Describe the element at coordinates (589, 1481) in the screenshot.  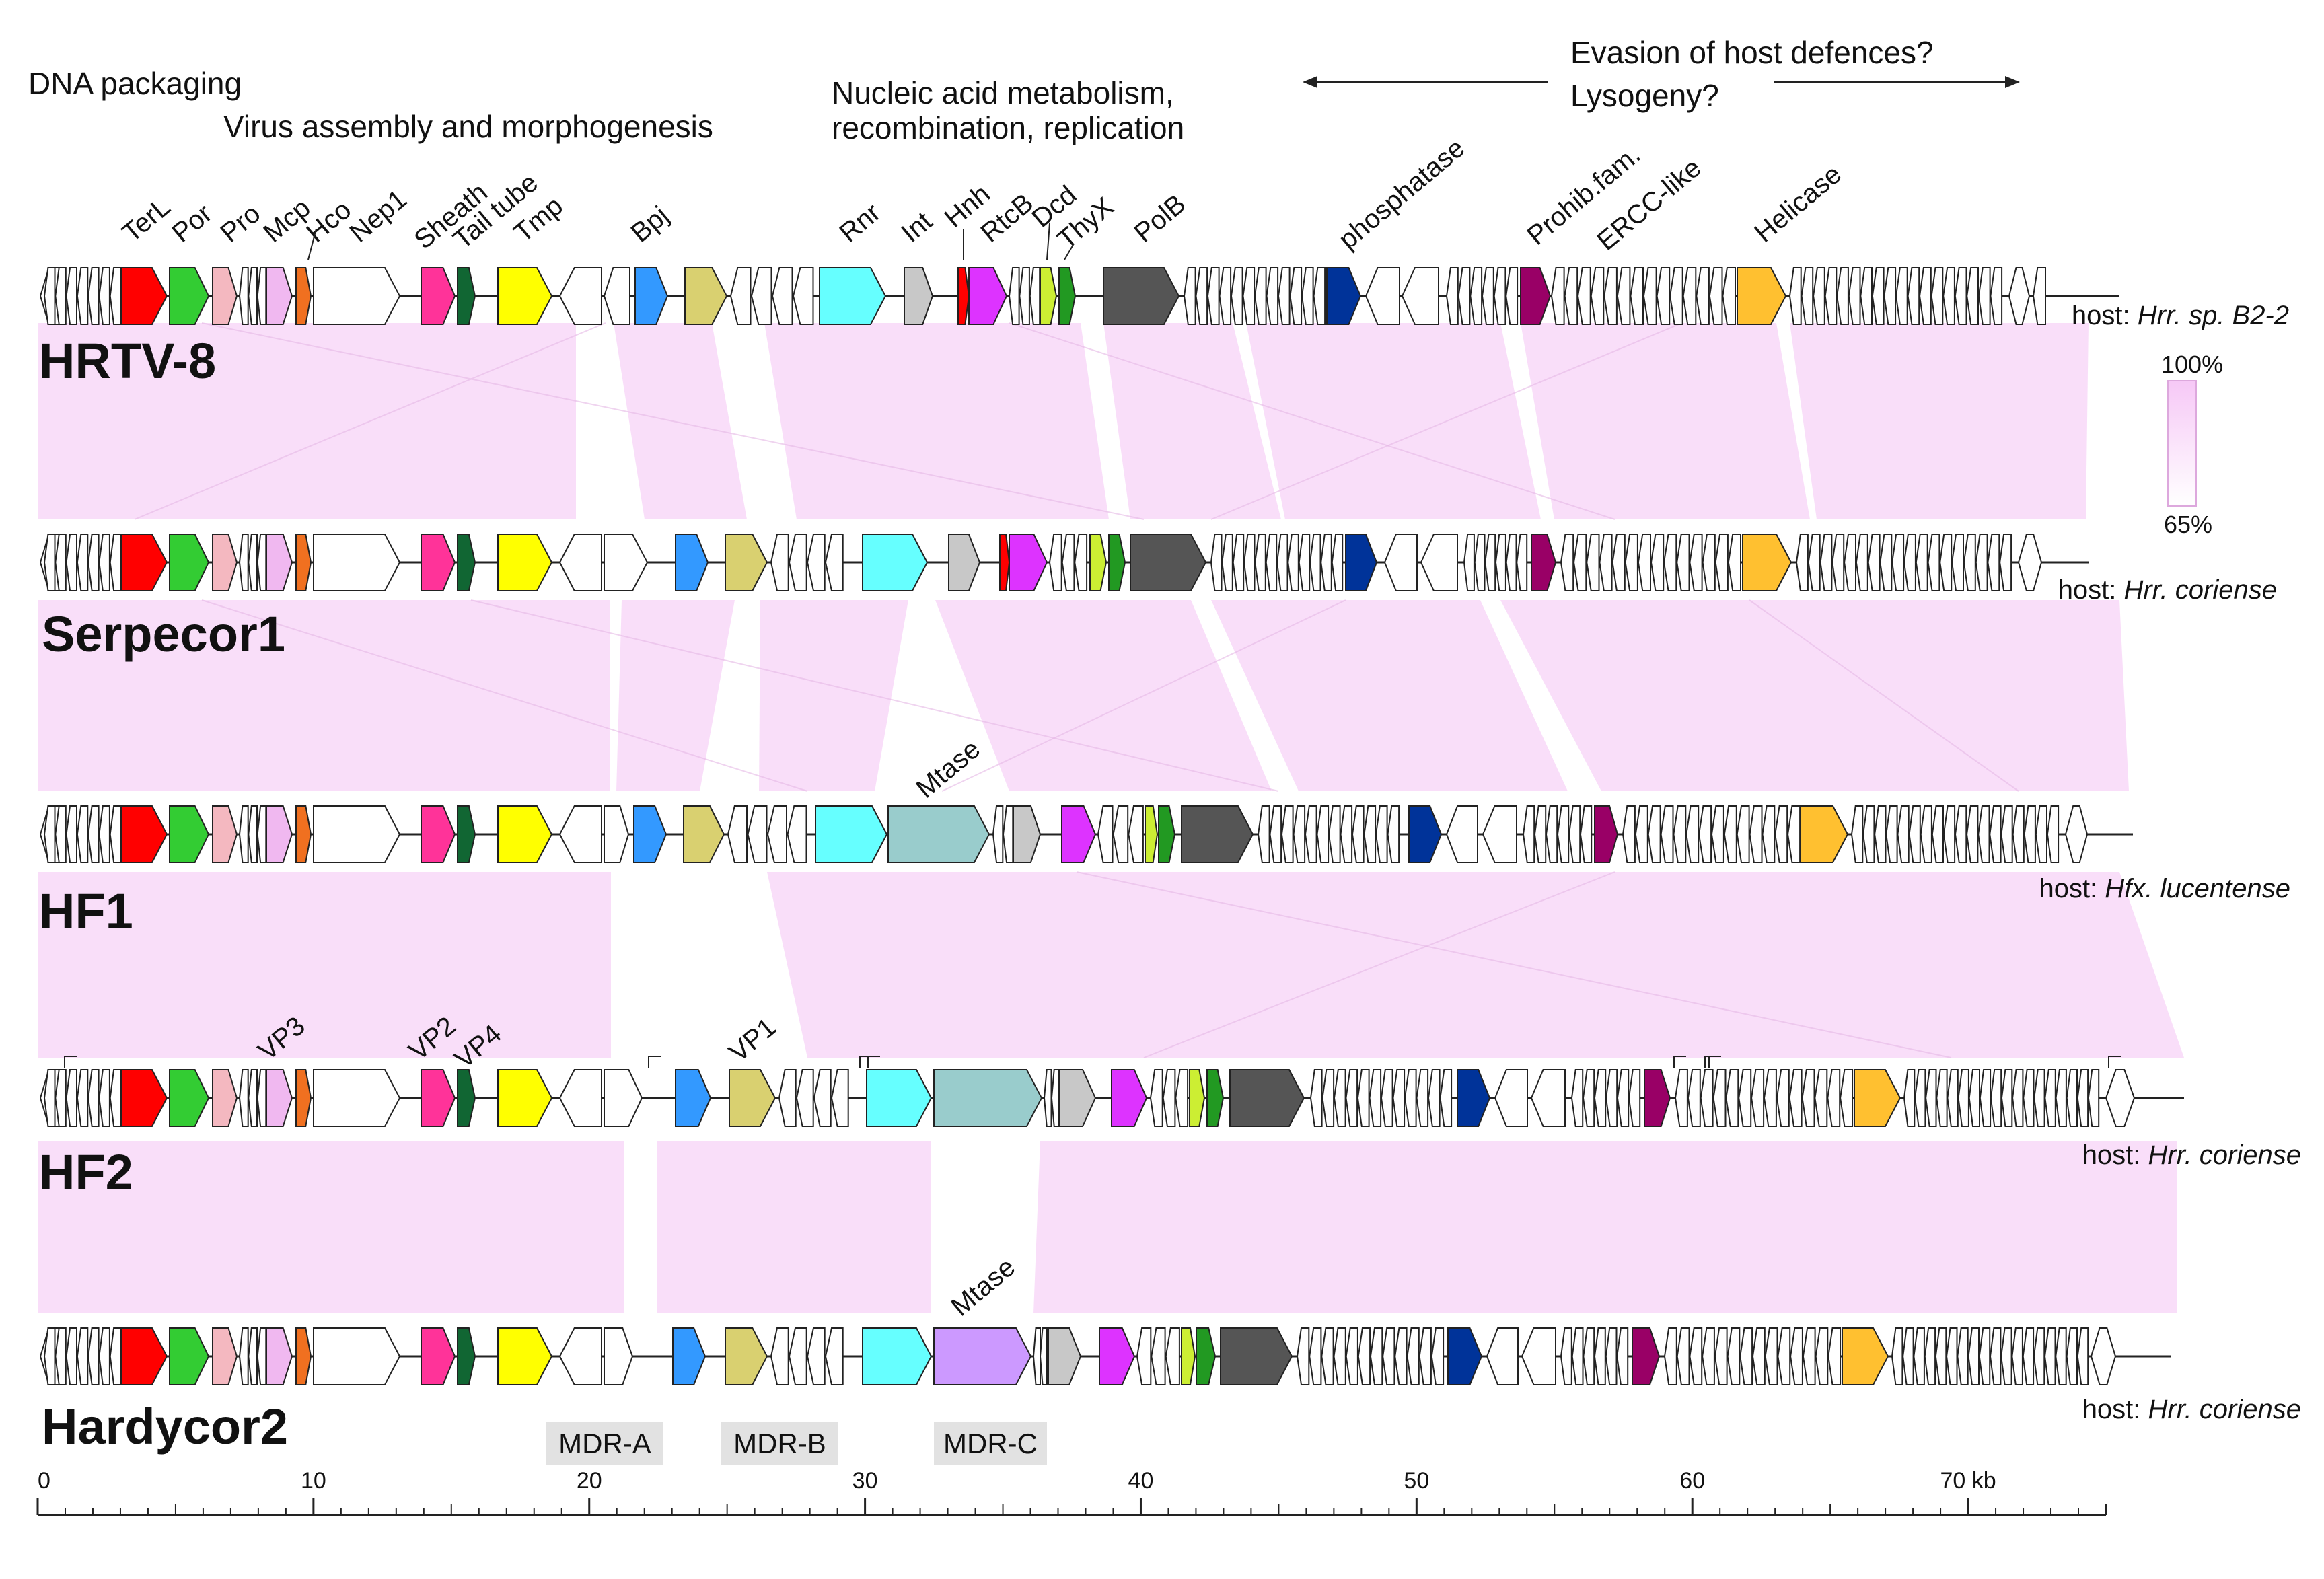
I see `axis-tick-label: 20` at that location.